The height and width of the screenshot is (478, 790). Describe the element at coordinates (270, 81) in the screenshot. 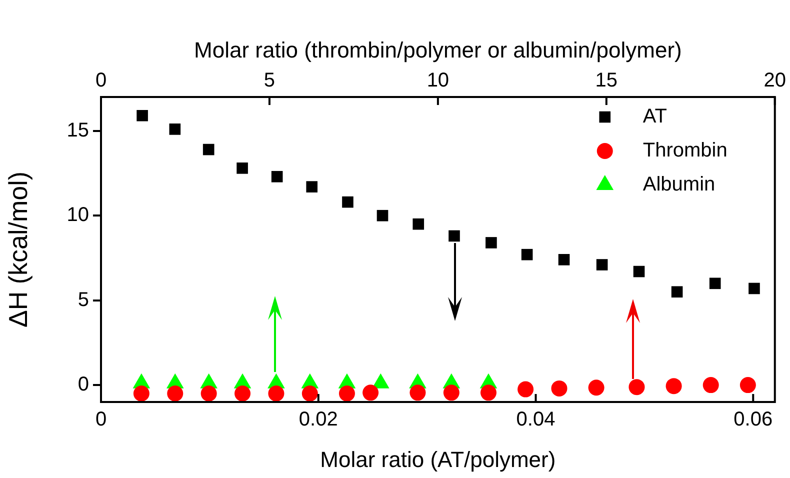

I see `x2-tick-label: 5` at that location.